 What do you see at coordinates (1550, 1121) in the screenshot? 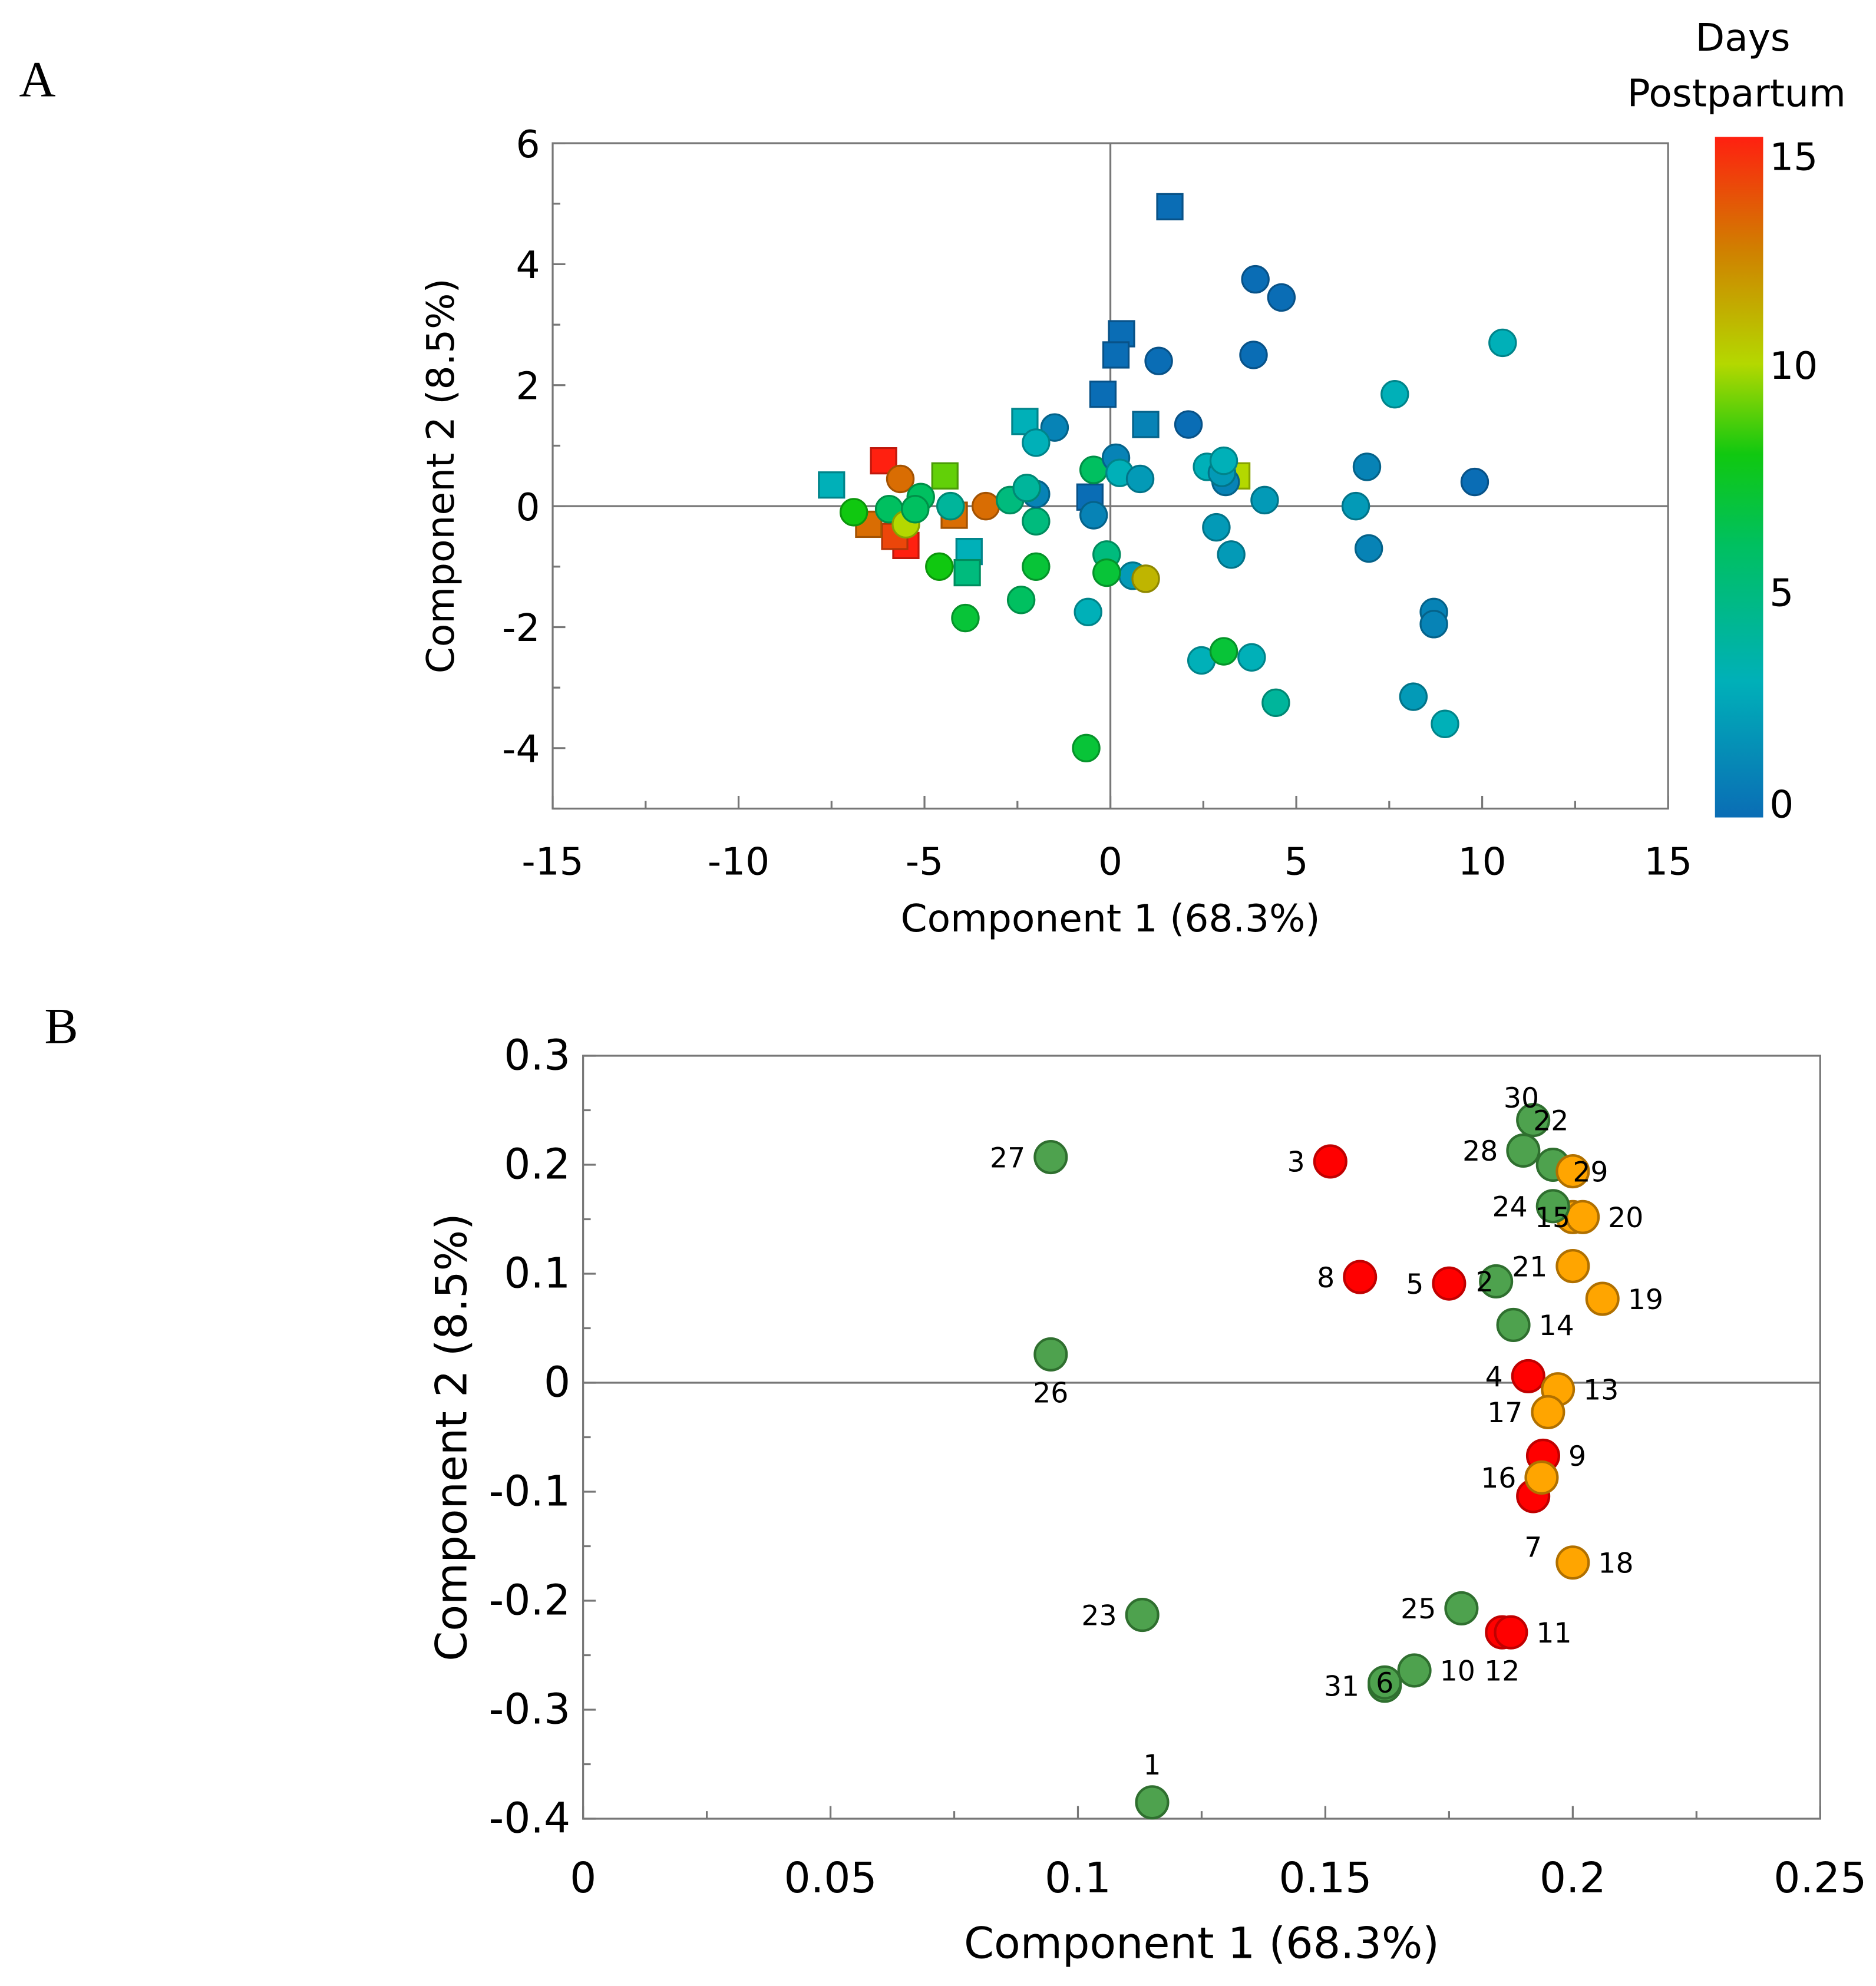
I see `point-label: 22` at bounding box center [1550, 1121].